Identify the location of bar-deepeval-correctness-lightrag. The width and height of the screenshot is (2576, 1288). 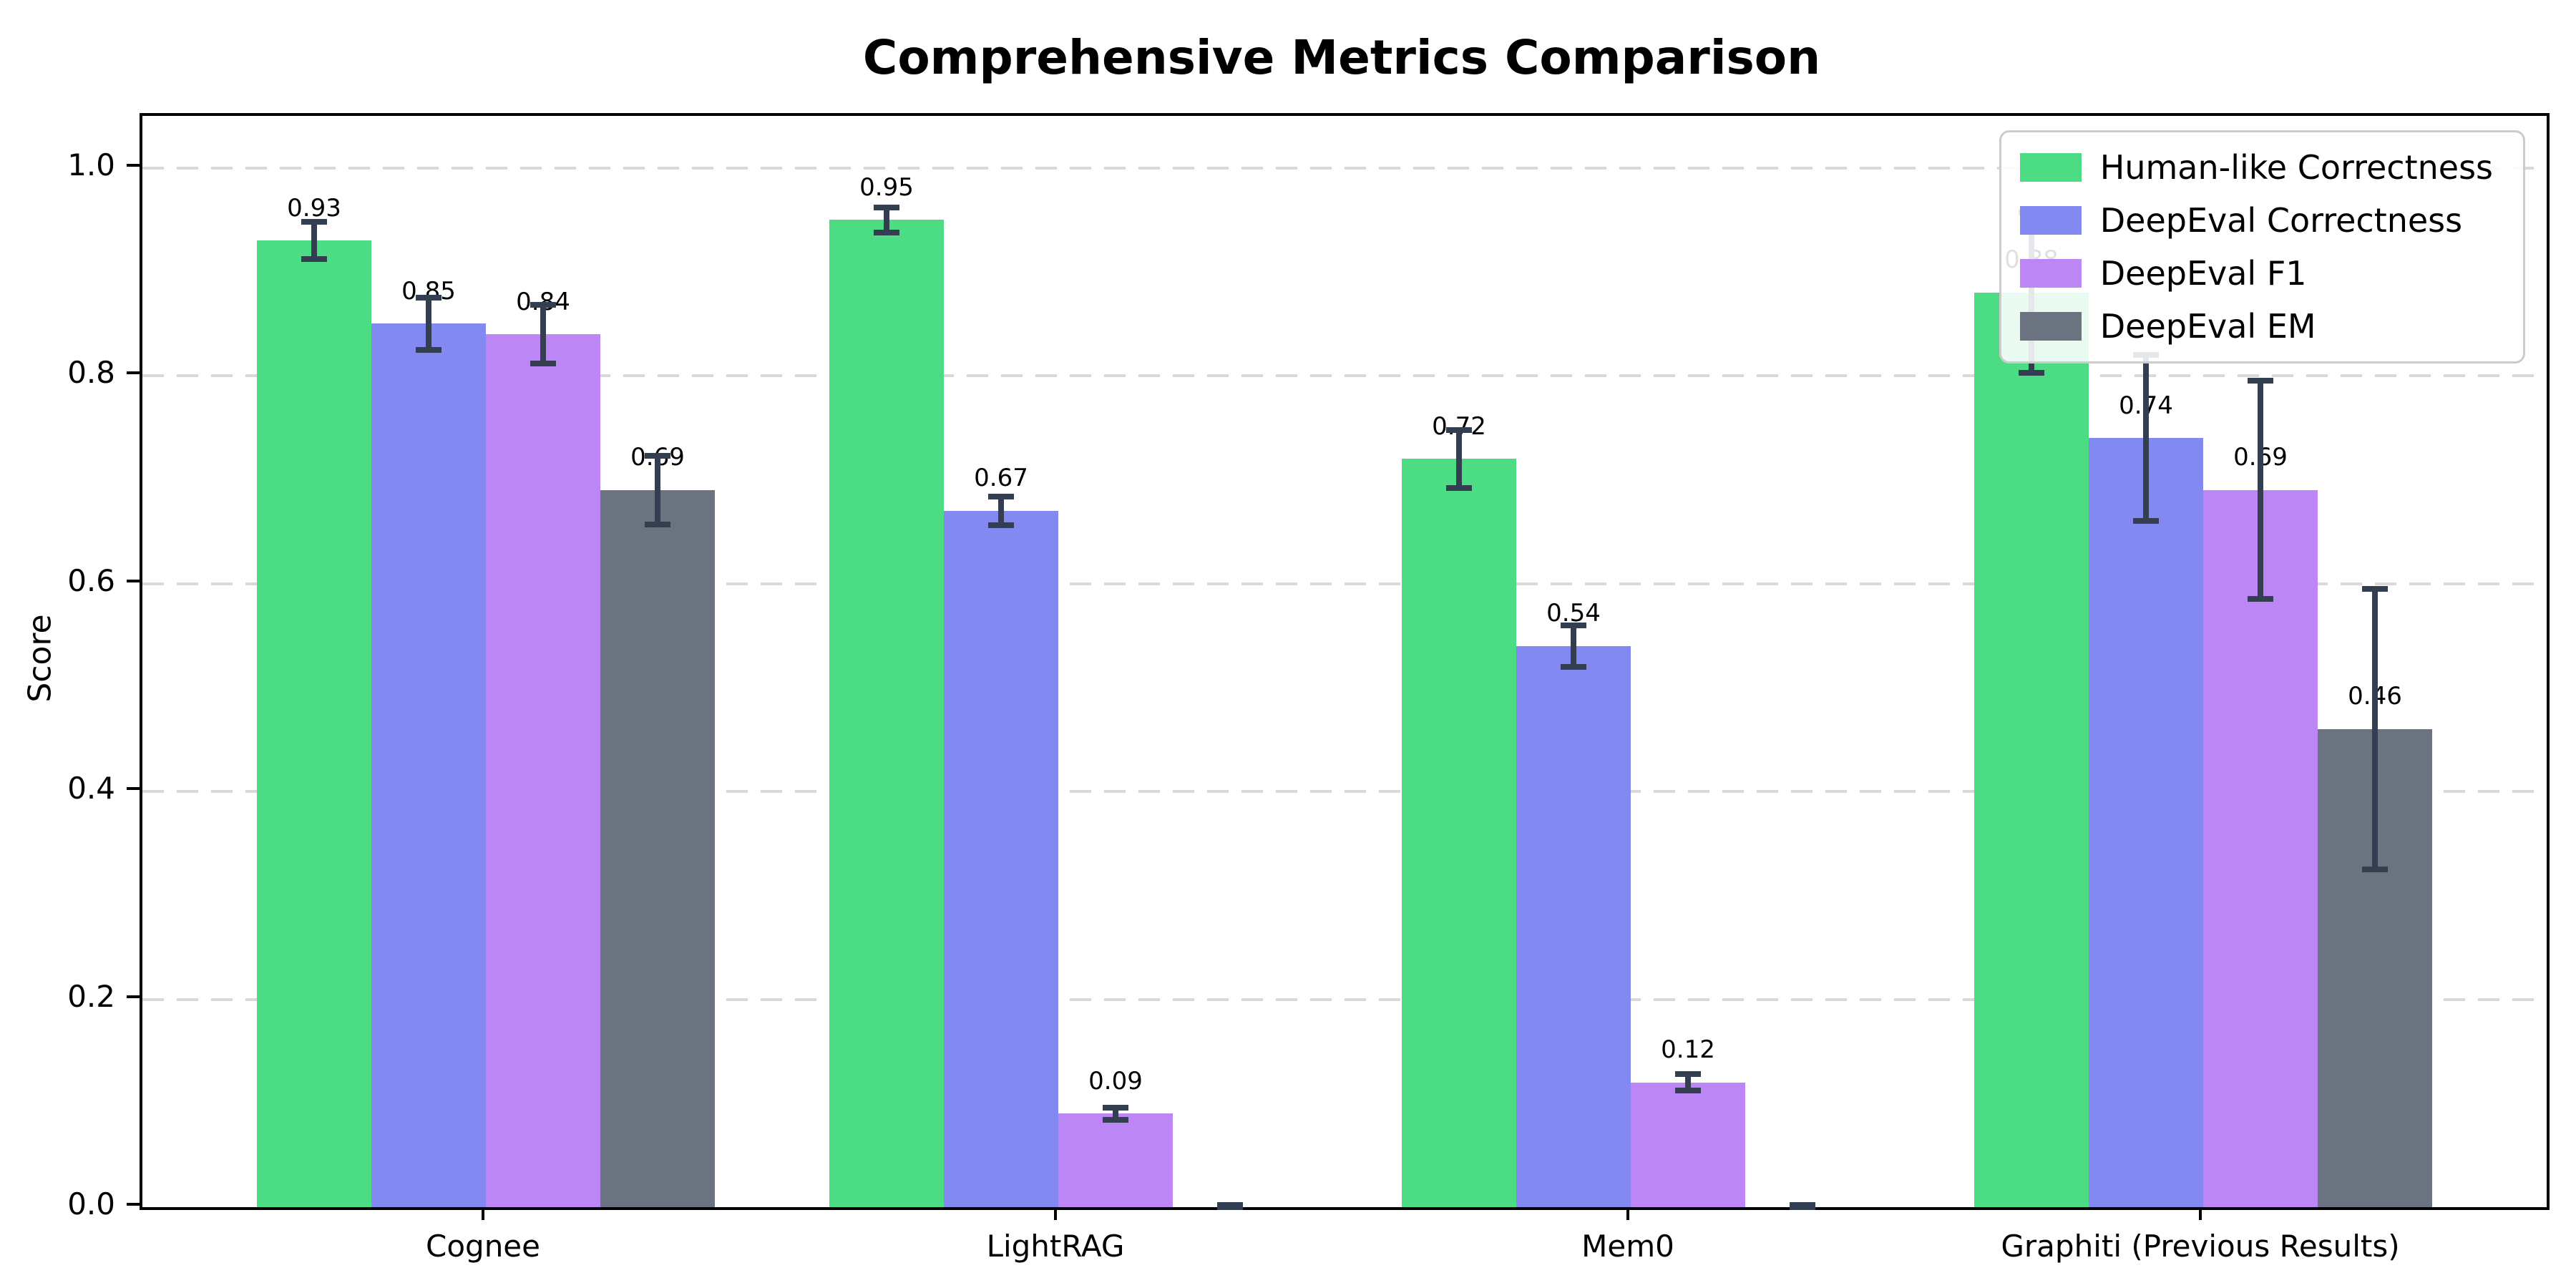
(1000, 858).